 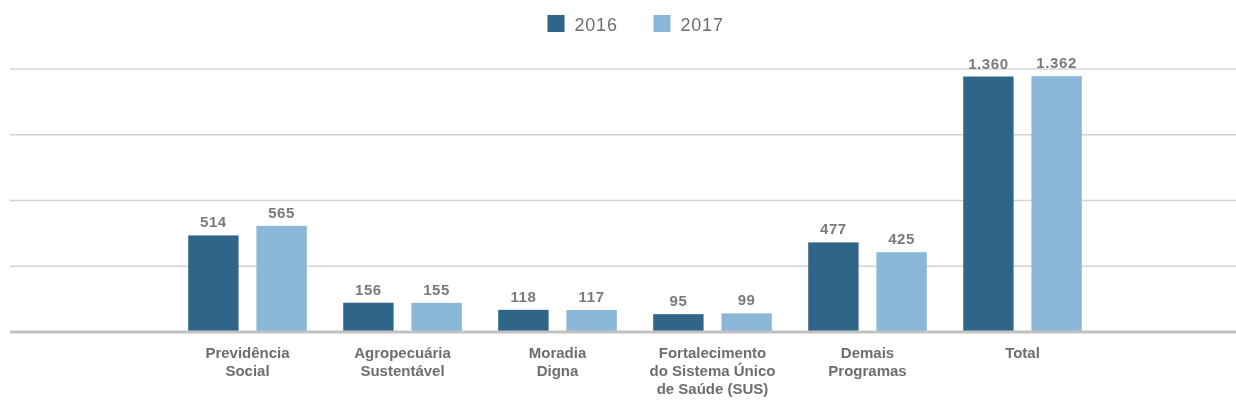 What do you see at coordinates (523, 296) in the screenshot?
I see `data-label: 118` at bounding box center [523, 296].